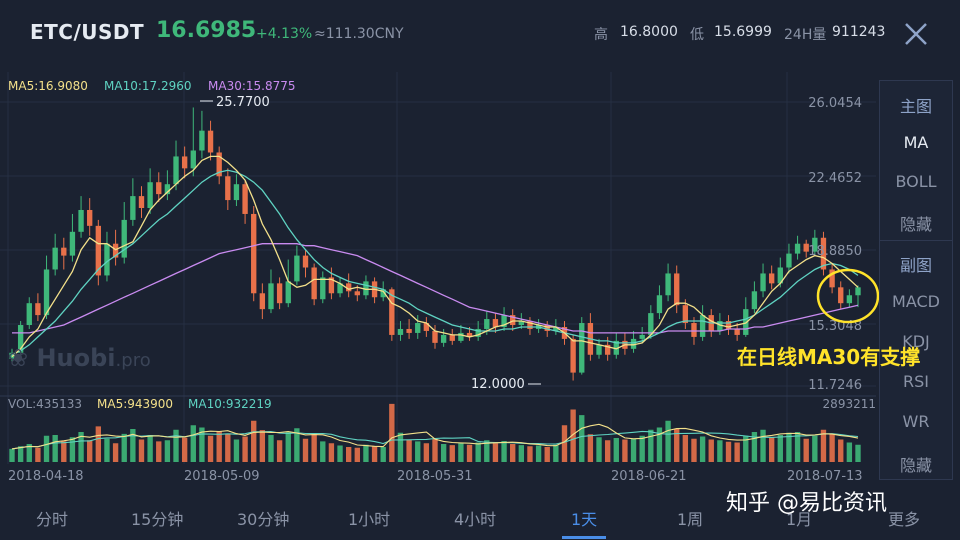 The height and width of the screenshot is (540, 960). I want to click on indicator-ma: MA, so click(916, 142).